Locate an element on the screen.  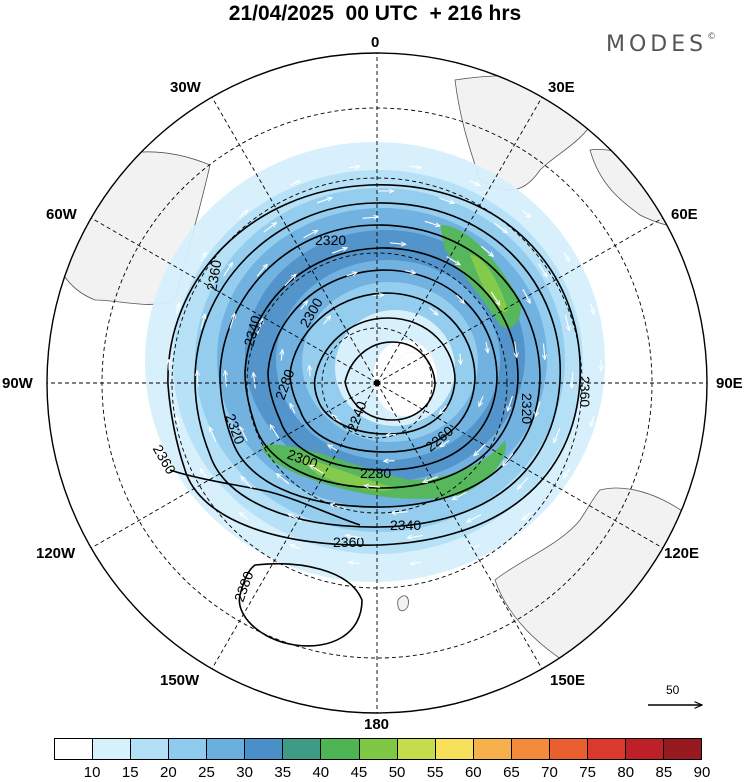
colorbar-tick-label: 10 is located at coordinates (92, 772).